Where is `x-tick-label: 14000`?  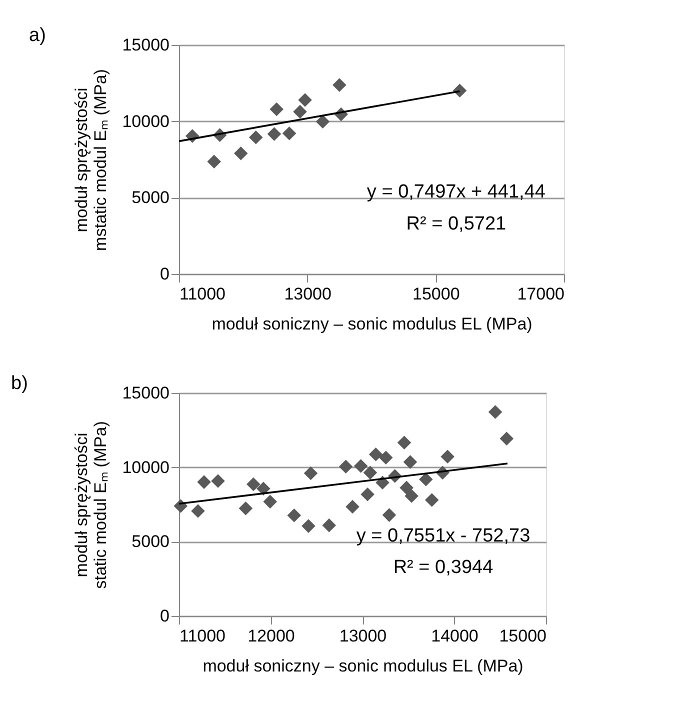 x-tick-label: 14000 is located at coordinates (454, 636).